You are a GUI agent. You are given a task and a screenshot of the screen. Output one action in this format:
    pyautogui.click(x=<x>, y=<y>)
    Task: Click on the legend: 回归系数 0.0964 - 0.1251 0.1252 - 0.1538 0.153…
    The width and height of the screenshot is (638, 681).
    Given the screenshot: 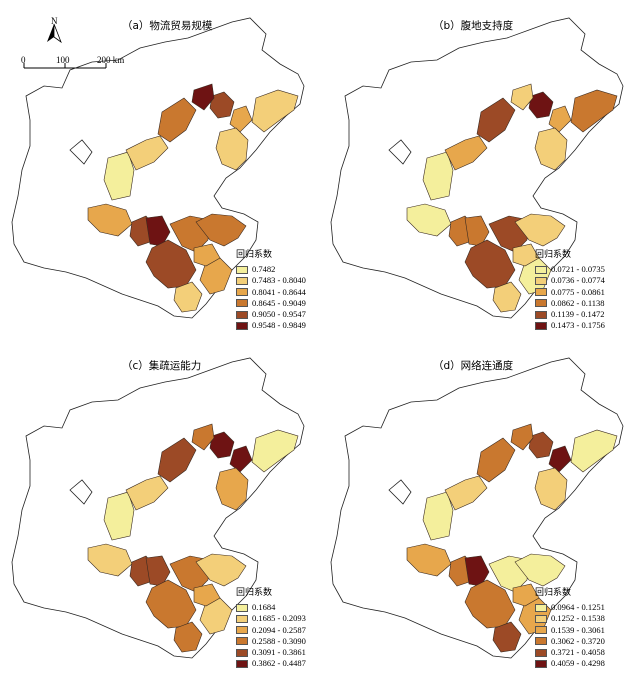 What is the action you would take?
    pyautogui.click(x=570, y=628)
    